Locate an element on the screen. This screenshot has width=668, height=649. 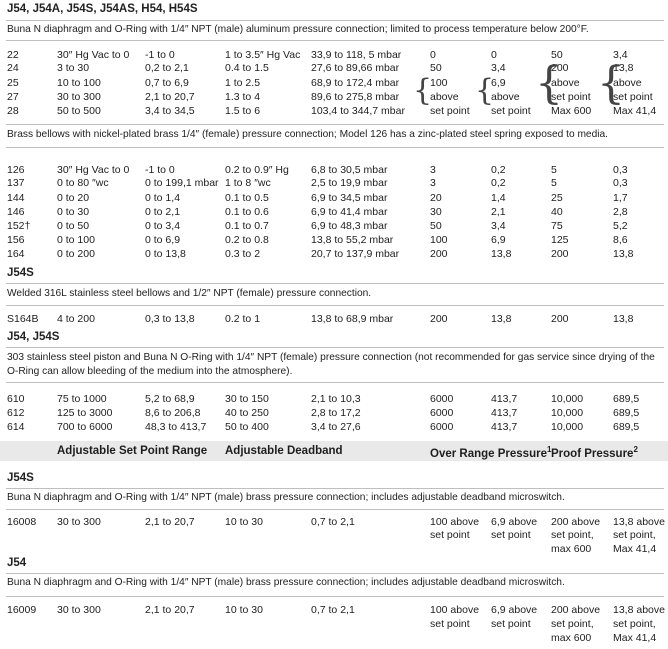
deadband-psi: 1 to 3.5″ Hg Vac is located at coordinates (263, 55).